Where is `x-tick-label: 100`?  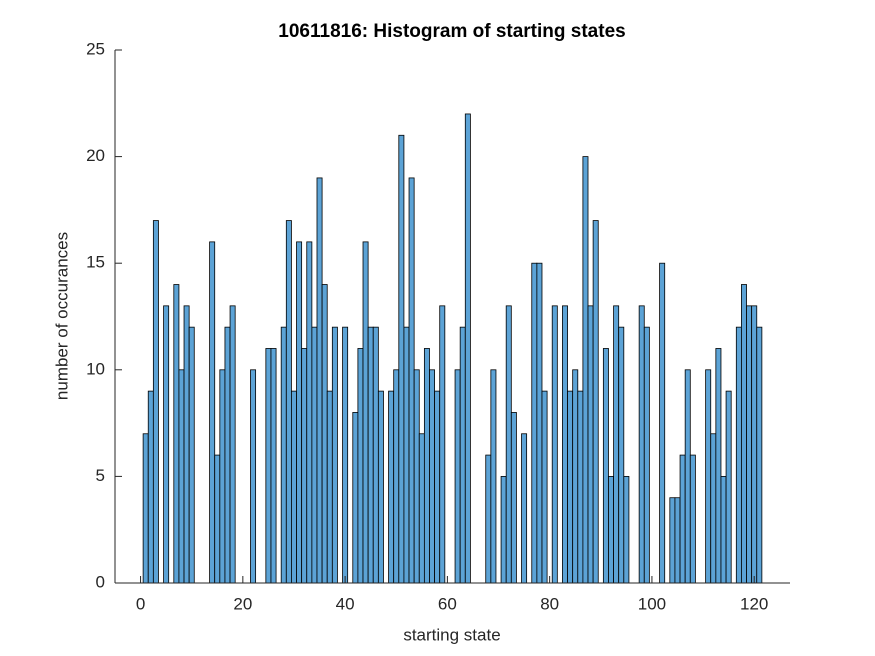 x-tick-label: 100 is located at coordinates (652, 603).